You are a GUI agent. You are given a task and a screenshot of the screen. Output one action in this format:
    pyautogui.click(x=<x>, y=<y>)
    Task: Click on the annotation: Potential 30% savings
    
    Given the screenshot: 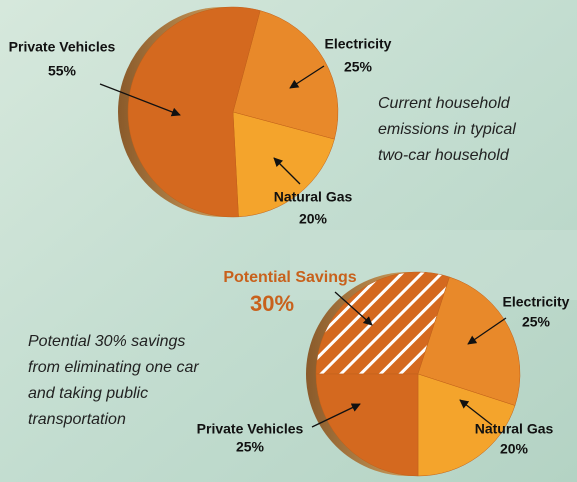 What is the action you would take?
    pyautogui.click(x=106, y=341)
    